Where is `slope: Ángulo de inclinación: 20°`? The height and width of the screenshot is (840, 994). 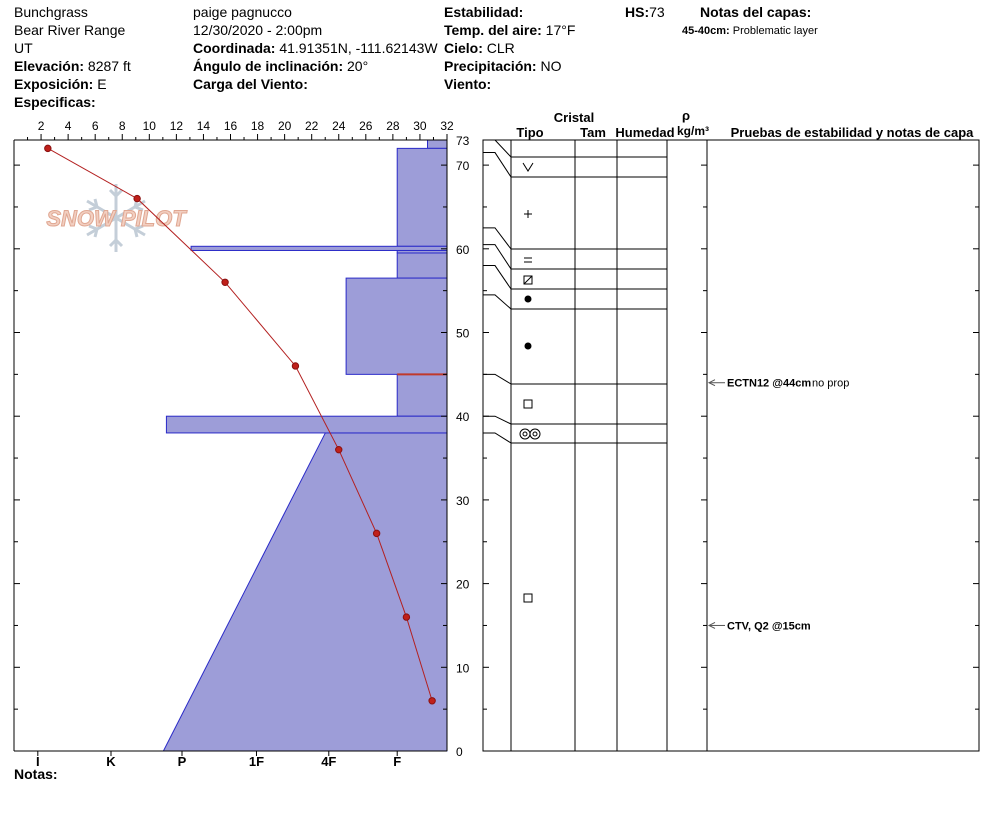
slope: Ángulo de inclinación: 20° is located at coordinates (280, 66).